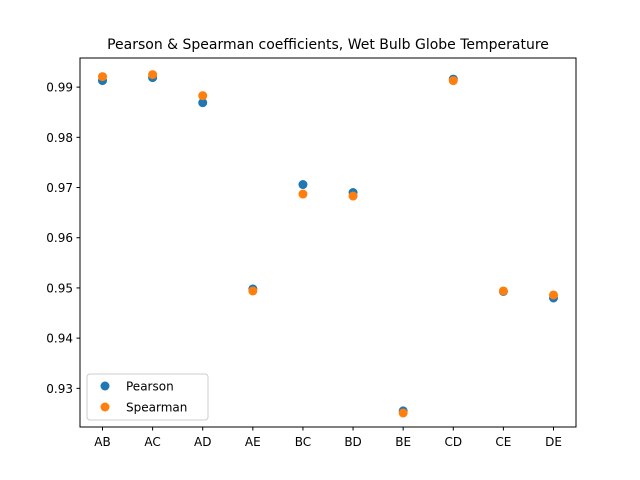 This screenshot has height=480, width=640. Describe the element at coordinates (156, 408) in the screenshot. I see `legend-label-spearman: Spearman` at that location.